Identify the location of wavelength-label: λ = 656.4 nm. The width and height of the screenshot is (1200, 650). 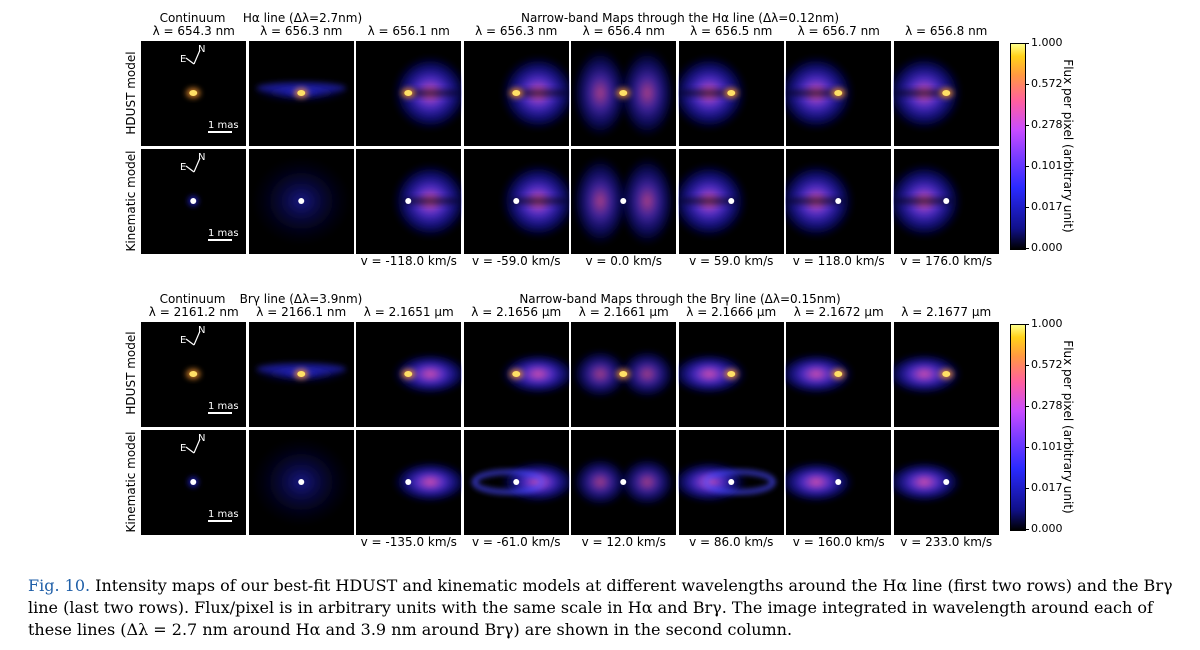
(623, 31).